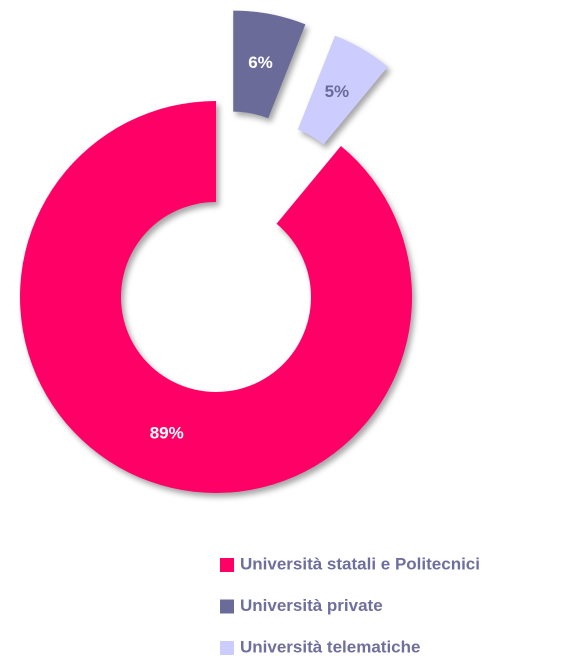  What do you see at coordinates (337, 91) in the screenshot?
I see `value-label: 5%` at bounding box center [337, 91].